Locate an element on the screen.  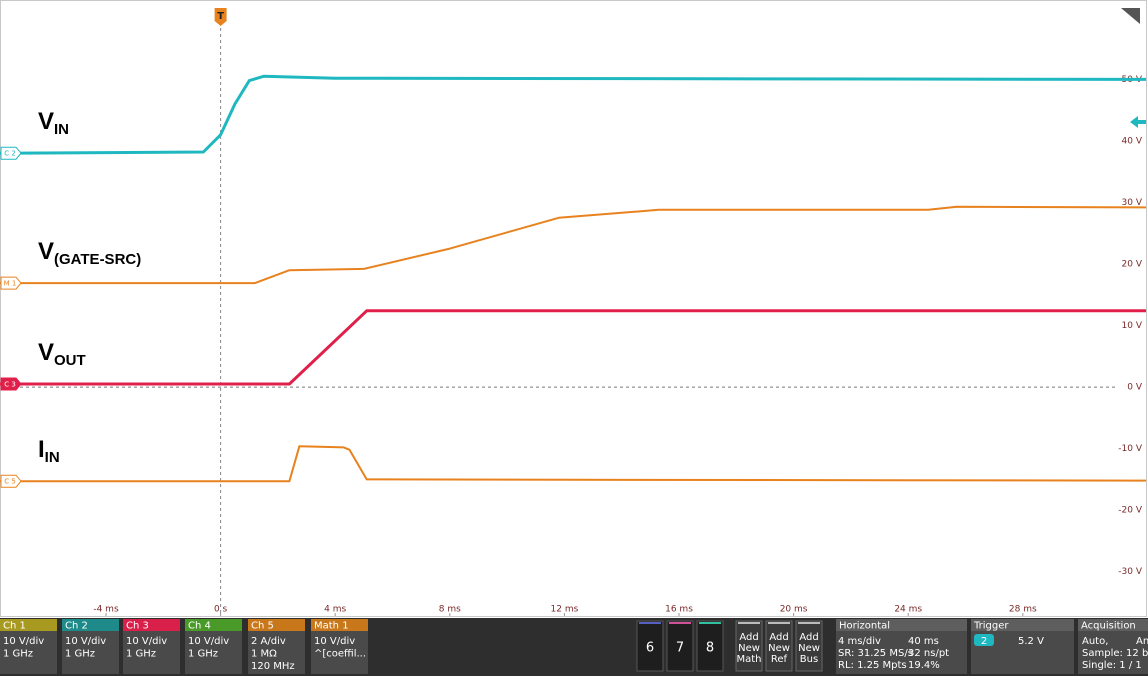
trigger-label: T is located at coordinates (220, 16).